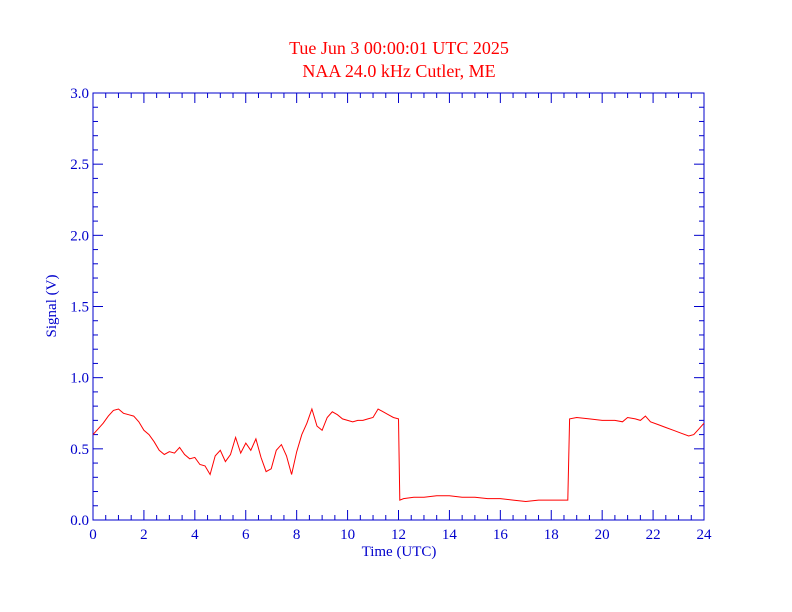  Describe the element at coordinates (79, 379) in the screenshot. I see `y-tick-label: 1.0` at that location.